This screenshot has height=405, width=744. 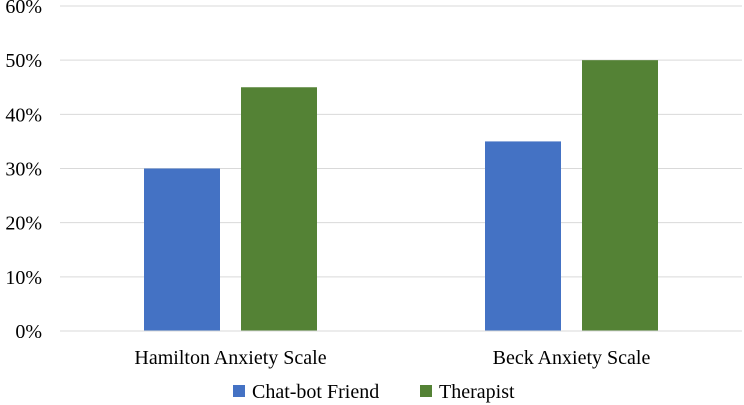 I want to click on x-category-label: Beck Anxiety Scale, so click(x=572, y=358).